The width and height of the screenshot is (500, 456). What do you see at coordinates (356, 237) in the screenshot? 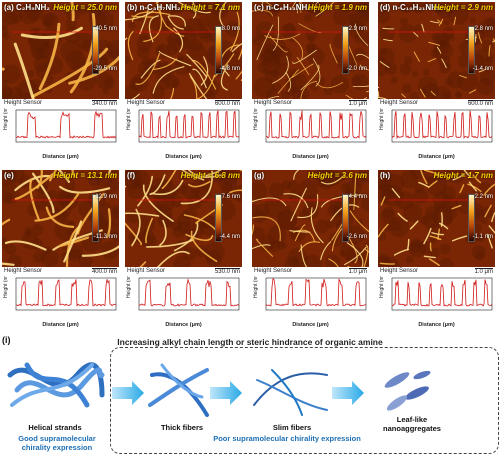
I see `color-min: -2.6 nm` at bounding box center [356, 237].